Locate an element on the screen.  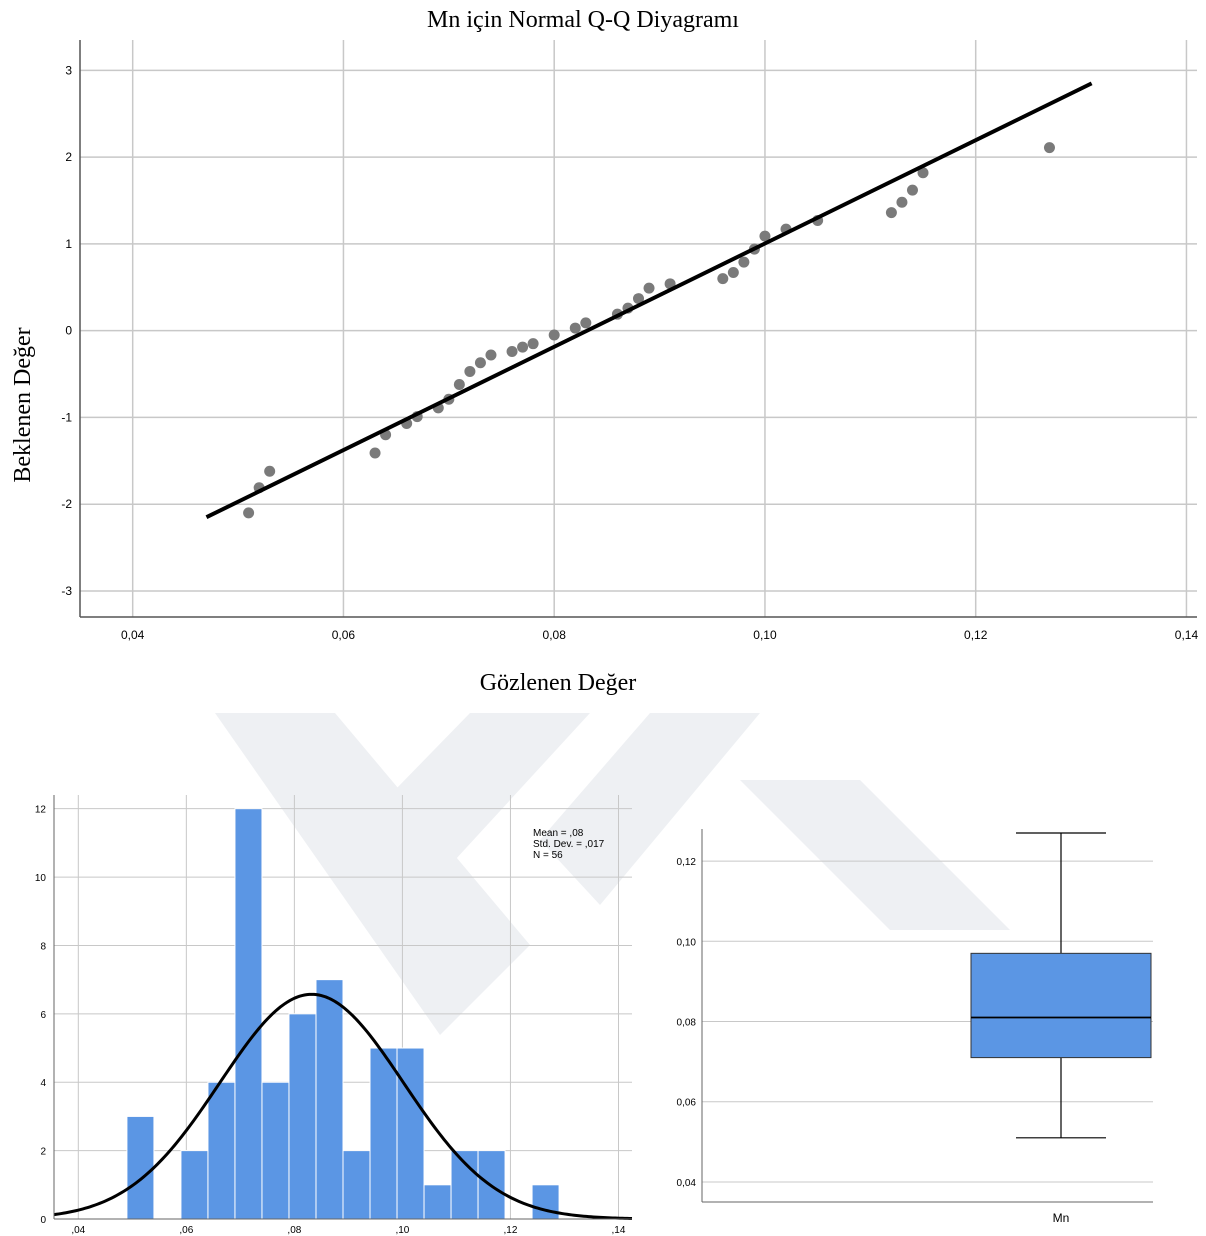
histogram-bars is located at coordinates (343, 1014).